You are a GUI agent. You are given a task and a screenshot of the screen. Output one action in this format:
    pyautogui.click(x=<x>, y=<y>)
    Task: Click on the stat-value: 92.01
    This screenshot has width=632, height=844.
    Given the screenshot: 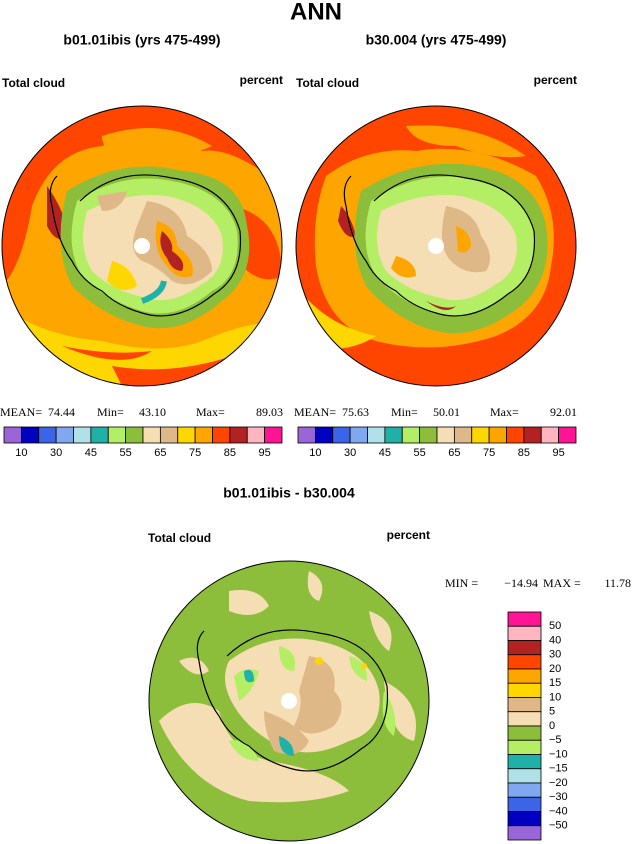 What is the action you would take?
    pyautogui.click(x=563, y=412)
    